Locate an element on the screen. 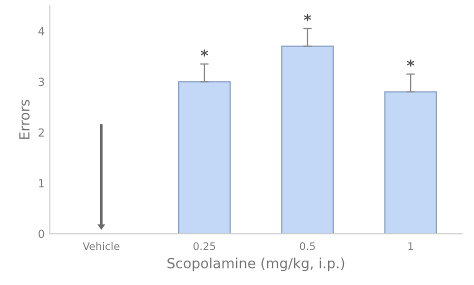 This screenshot has height=285, width=474. y-tick-label: 3 is located at coordinates (41, 82).